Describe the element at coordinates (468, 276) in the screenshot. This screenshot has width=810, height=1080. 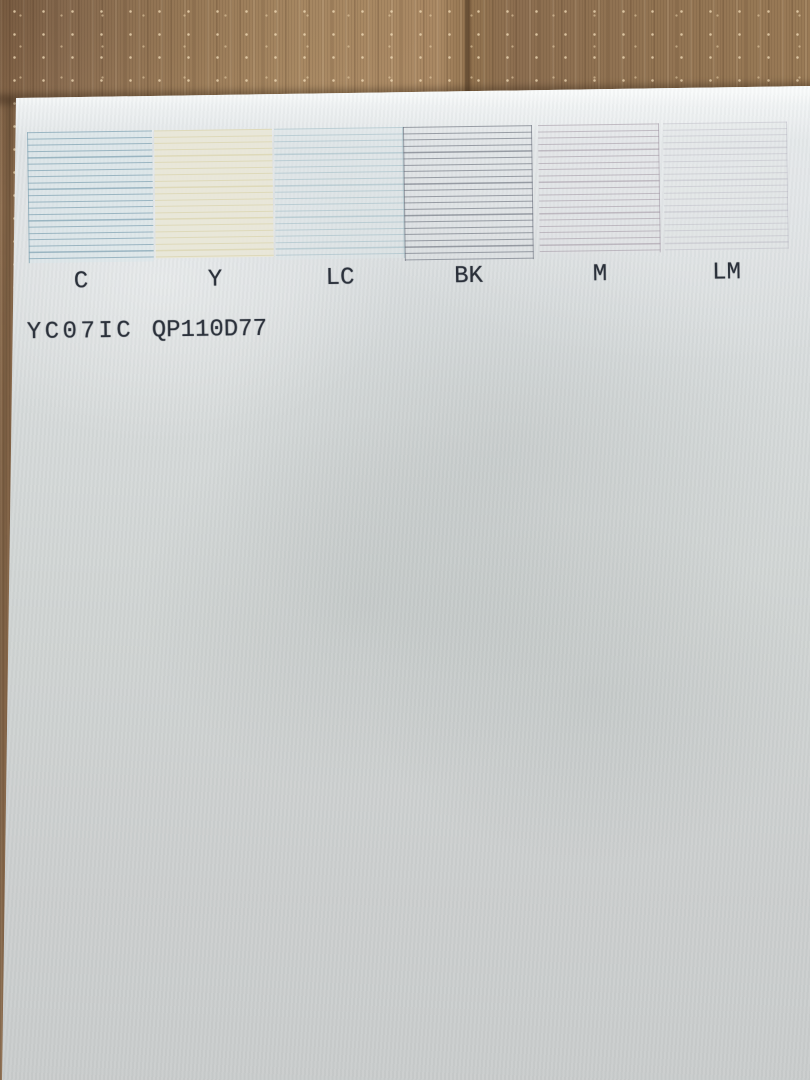
I see `swatch-label-black: BK` at that location.